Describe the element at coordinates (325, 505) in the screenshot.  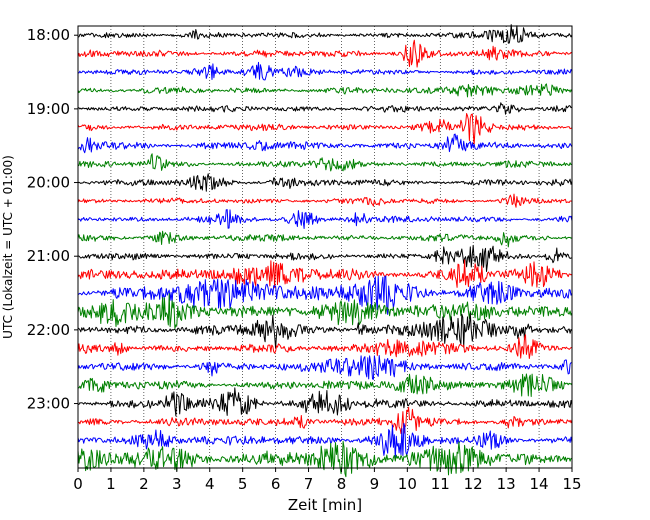
I see `x-axis-label: Zeit [min]` at that location.